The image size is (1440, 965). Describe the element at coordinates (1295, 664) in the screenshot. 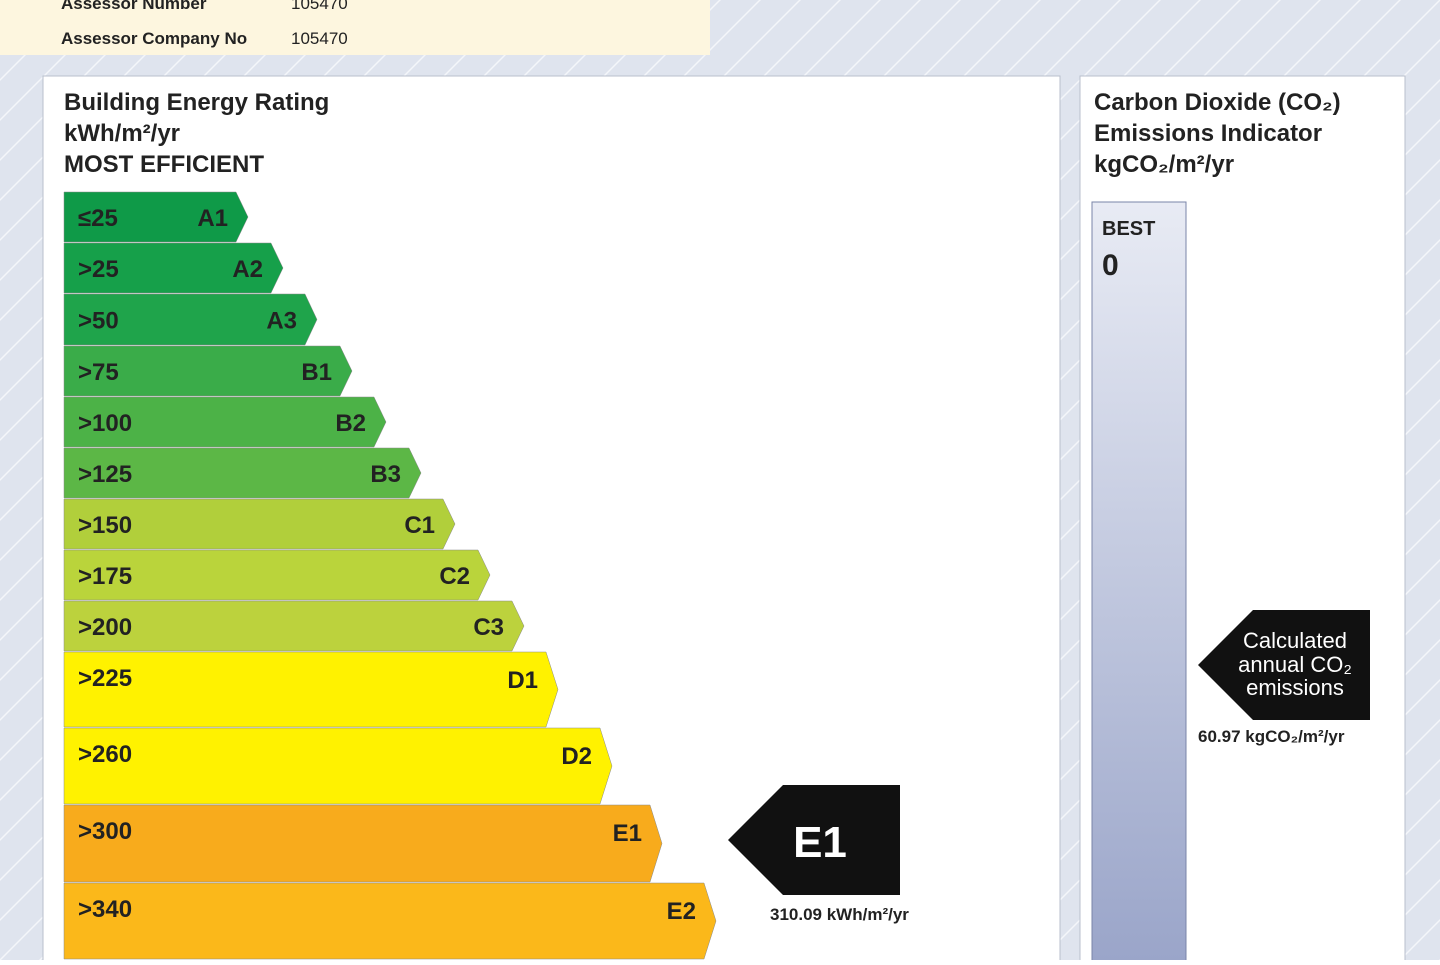

I see `indicator-text: annual CO₂` at that location.